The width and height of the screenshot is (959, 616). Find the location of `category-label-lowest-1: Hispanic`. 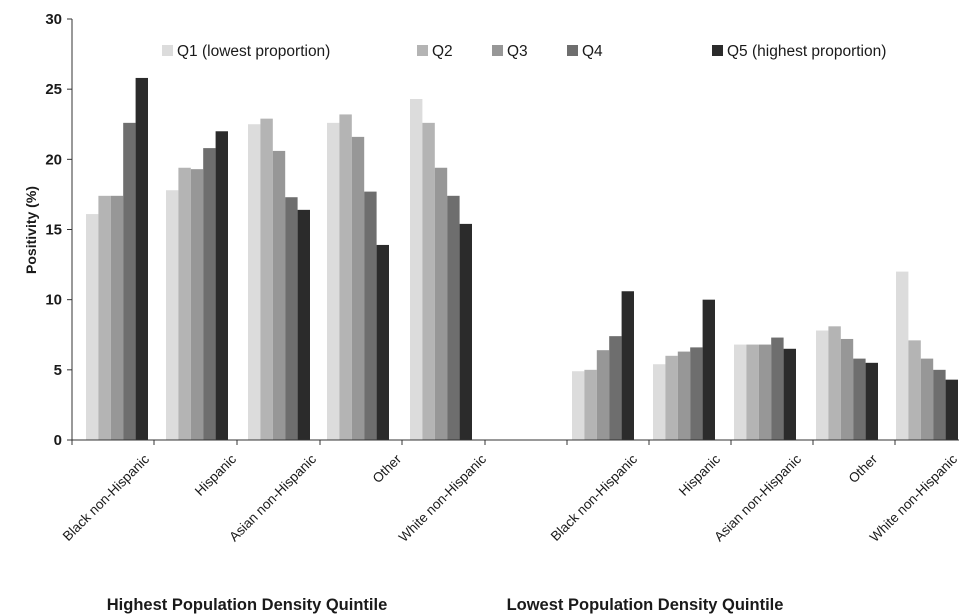

category-label-lowest-1: Hispanic is located at coordinates (699, 474).